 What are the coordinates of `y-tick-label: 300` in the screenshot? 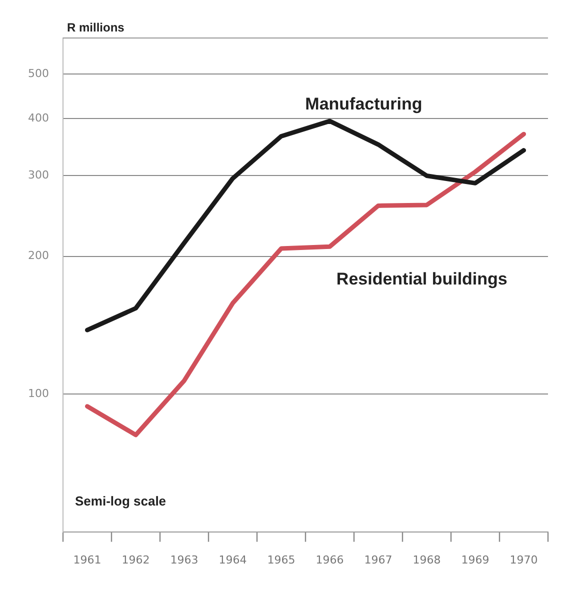 It's located at (38, 175).